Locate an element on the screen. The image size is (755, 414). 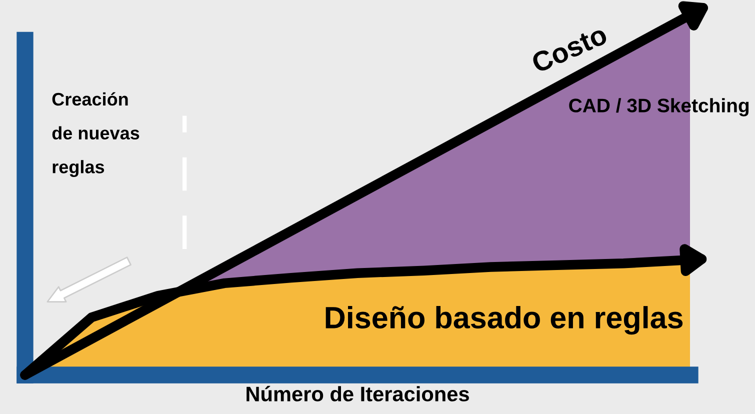
series-label: CAD / 3D Sketching is located at coordinates (659, 107).